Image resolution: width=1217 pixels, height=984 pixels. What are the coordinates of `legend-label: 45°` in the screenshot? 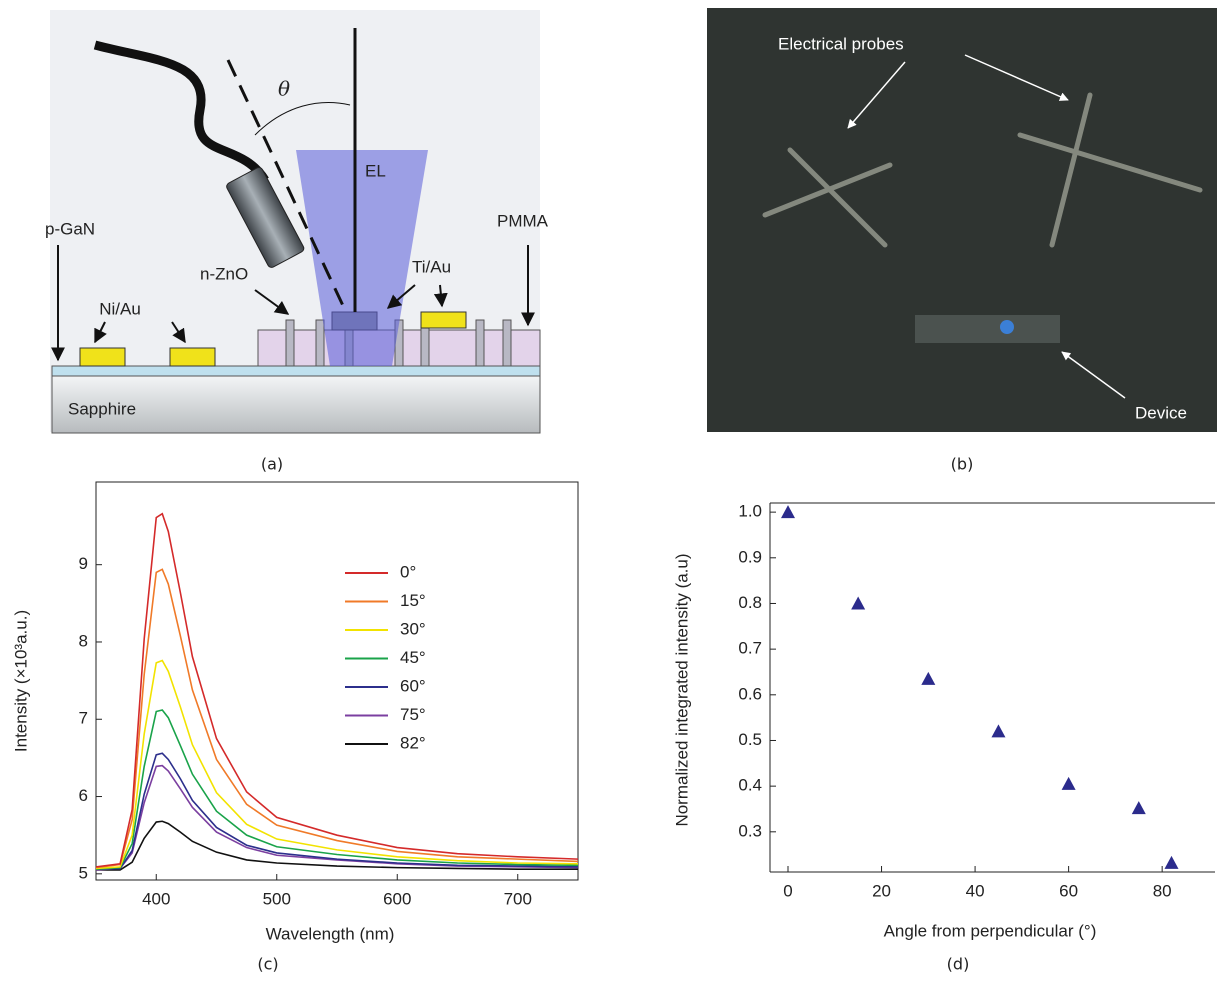 It's located at (413, 657).